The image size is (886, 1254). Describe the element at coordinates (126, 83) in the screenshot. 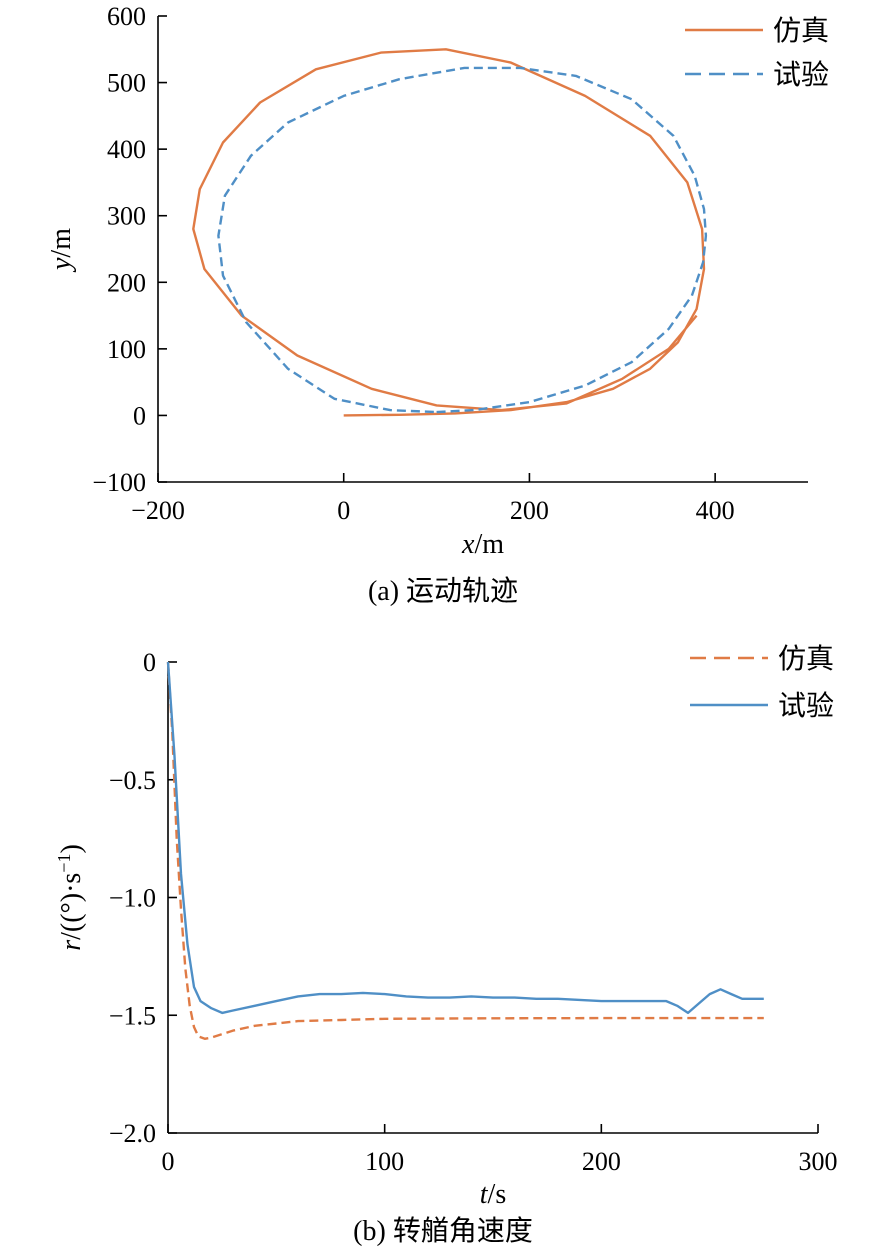

I see `y-tick-label: 500` at that location.